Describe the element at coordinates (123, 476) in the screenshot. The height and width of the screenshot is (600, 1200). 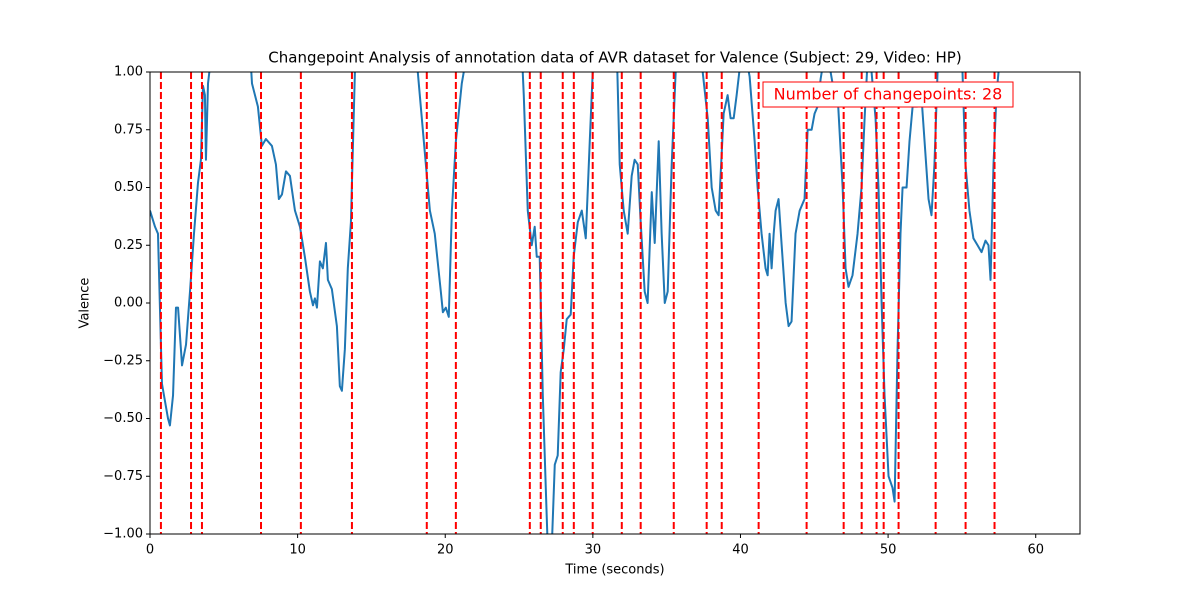
I see `y-tick-label: −0.75` at that location.